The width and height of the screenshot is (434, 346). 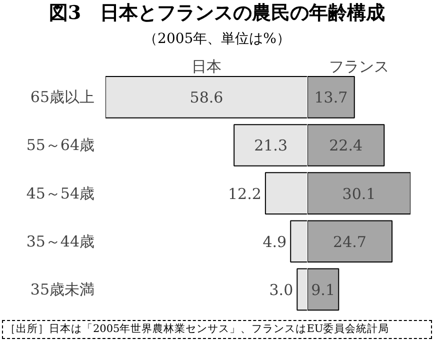 I want to click on data-label: 3.0, so click(x=281, y=290).